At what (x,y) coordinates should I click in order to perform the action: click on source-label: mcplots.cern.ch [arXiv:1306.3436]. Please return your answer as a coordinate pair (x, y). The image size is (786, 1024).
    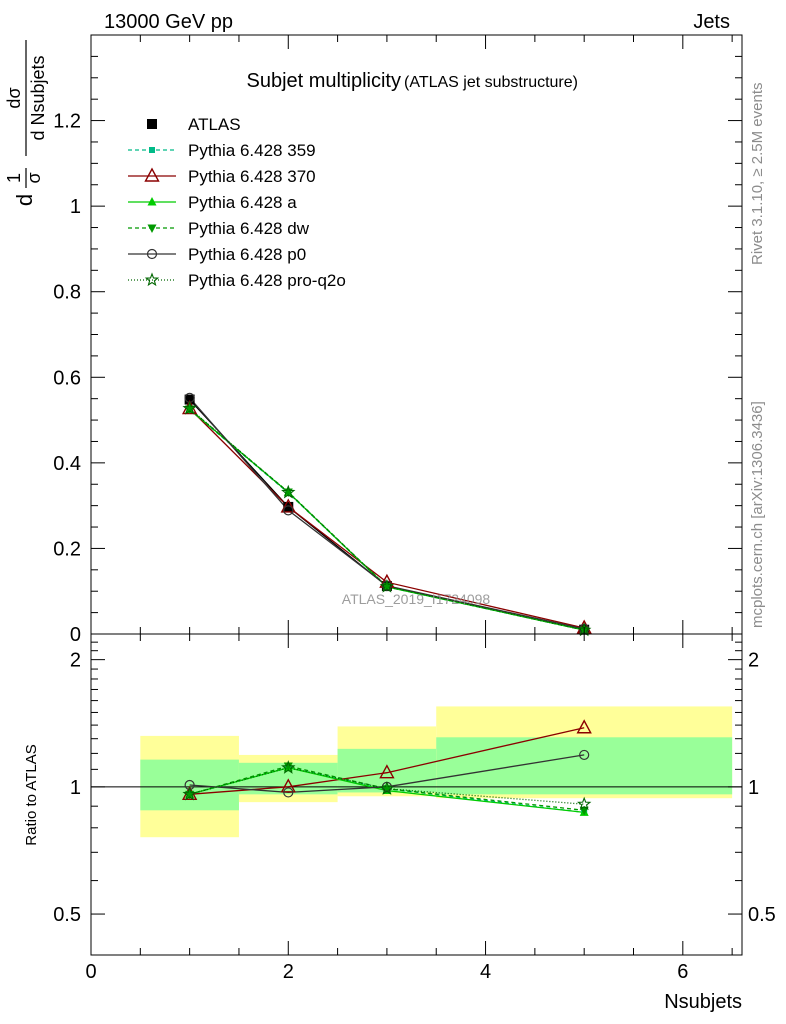
    Looking at the image, I should click on (757, 514).